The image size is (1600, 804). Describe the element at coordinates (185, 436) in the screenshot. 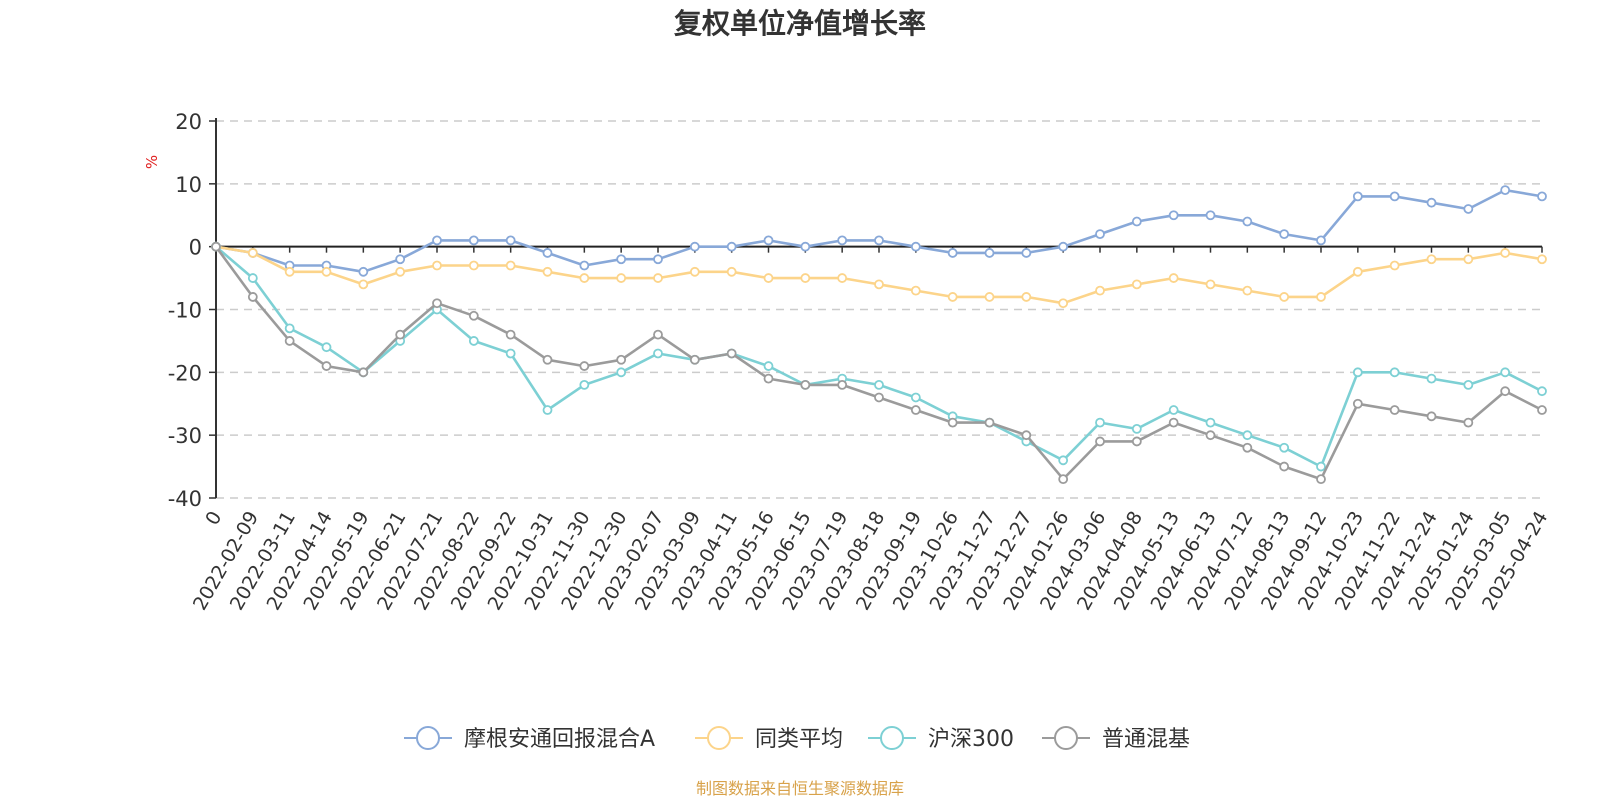

I see `y-tick-label: -30` at that location.